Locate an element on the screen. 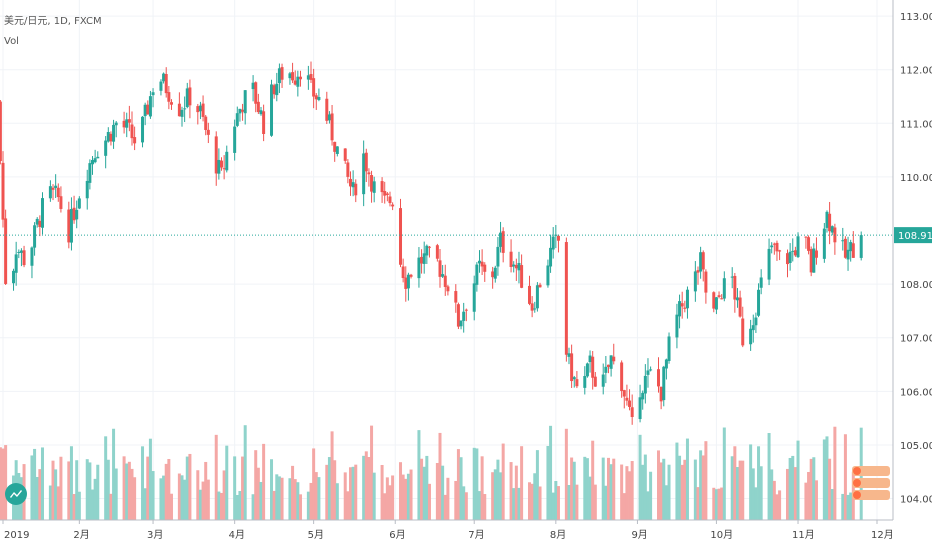 This screenshot has width=932, height=550. time-axis: 2019 2月 3月 4月 5月 6月 7月 8月 9月 10月 11月 12月 is located at coordinates (448, 530).